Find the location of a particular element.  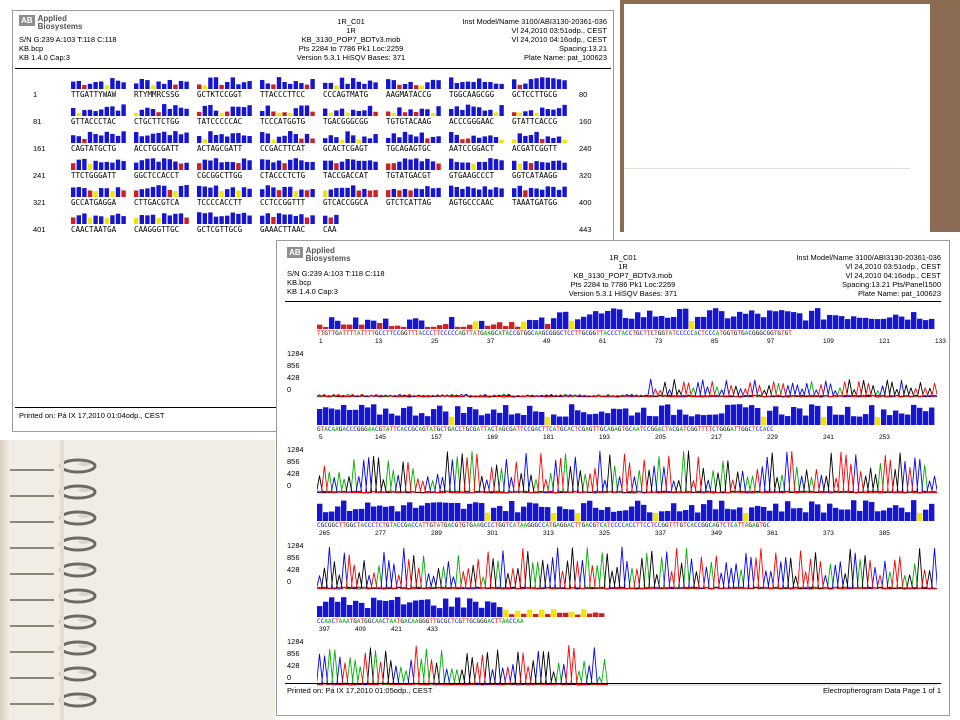

position-tick: 13 is located at coordinates (379, 341).